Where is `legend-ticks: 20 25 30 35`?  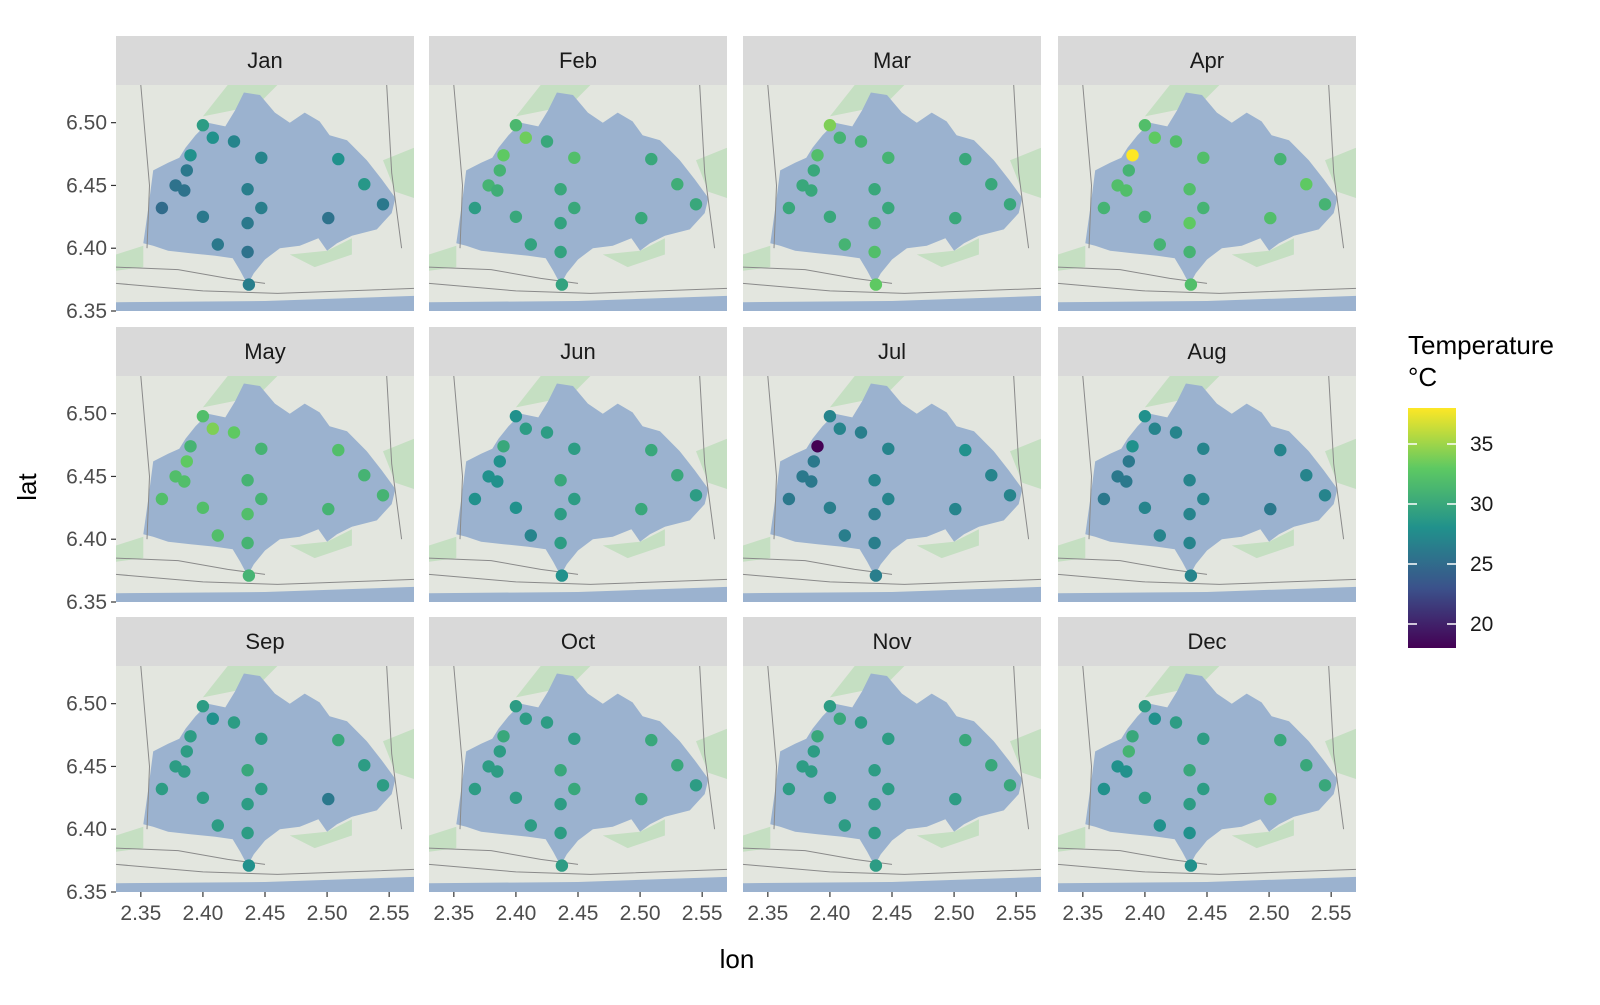 legend-ticks: 20 25 30 35 is located at coordinates (1450, 534).